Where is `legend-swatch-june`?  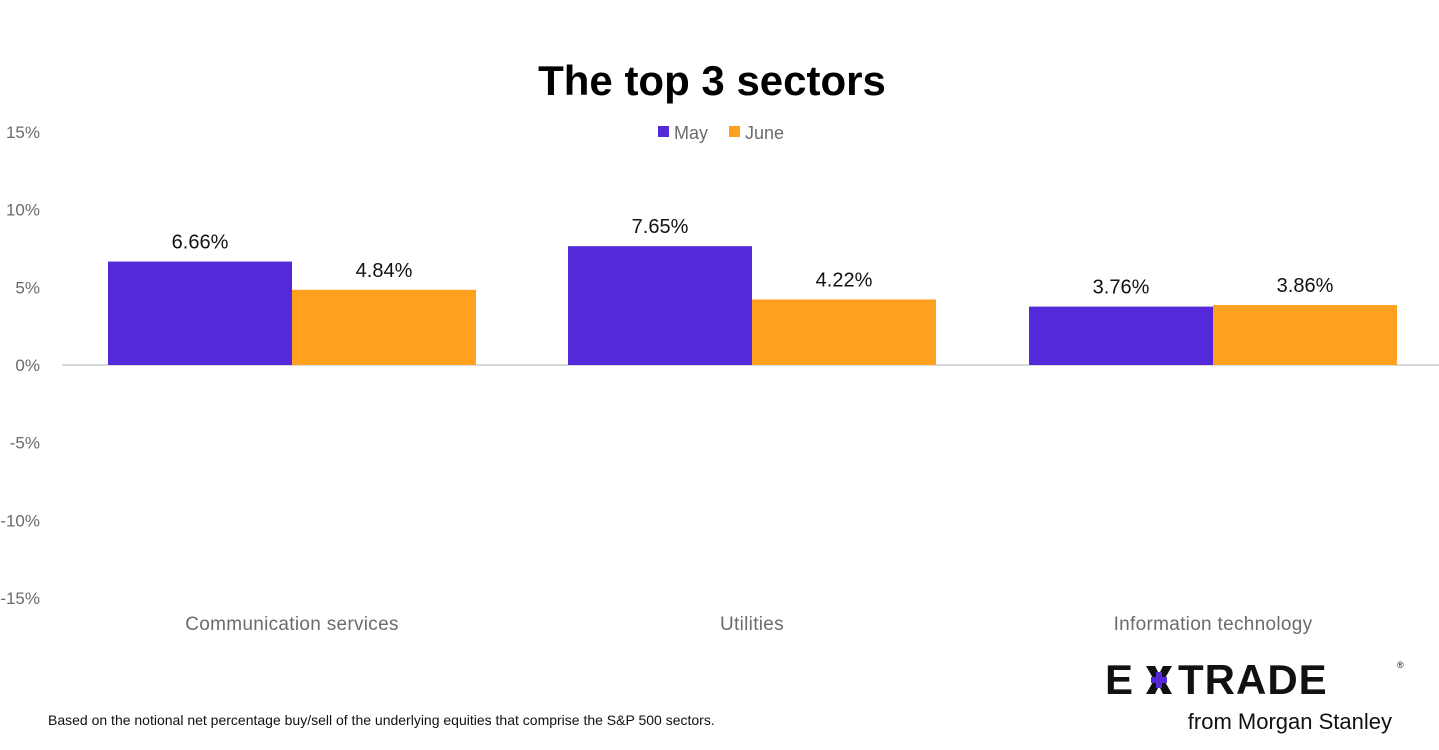
legend-swatch-june is located at coordinates (734, 131).